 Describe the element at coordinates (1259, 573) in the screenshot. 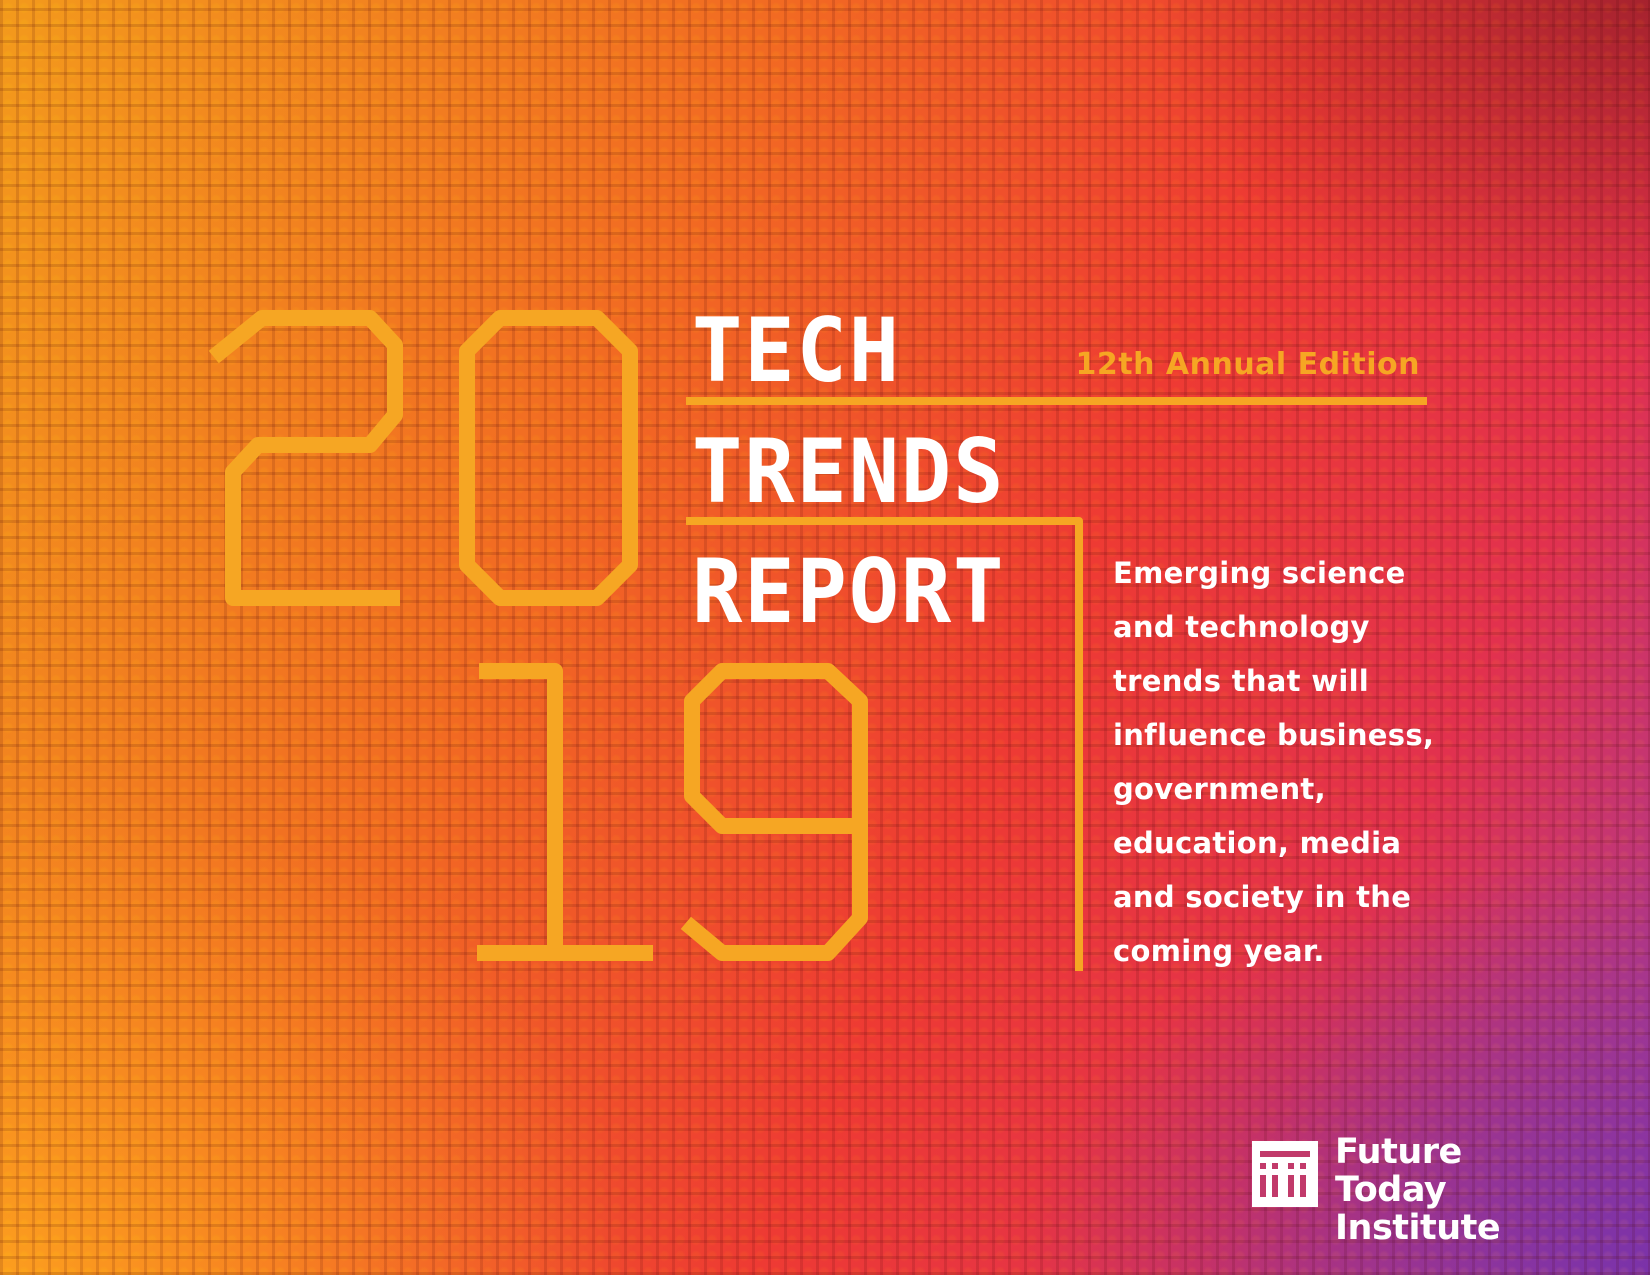

I see `tagline-line: Emerging science` at that location.